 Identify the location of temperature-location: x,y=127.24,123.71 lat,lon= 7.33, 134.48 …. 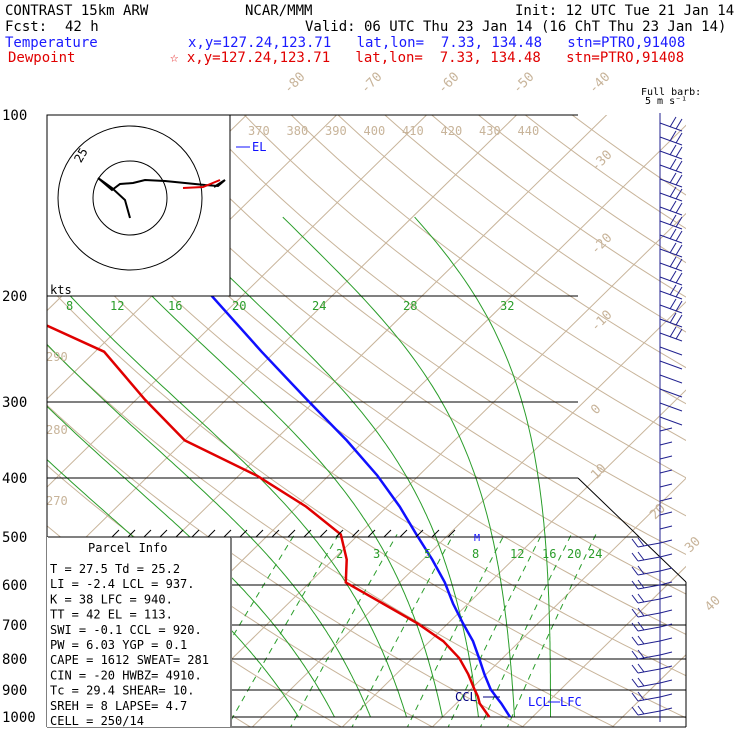
(437, 43).